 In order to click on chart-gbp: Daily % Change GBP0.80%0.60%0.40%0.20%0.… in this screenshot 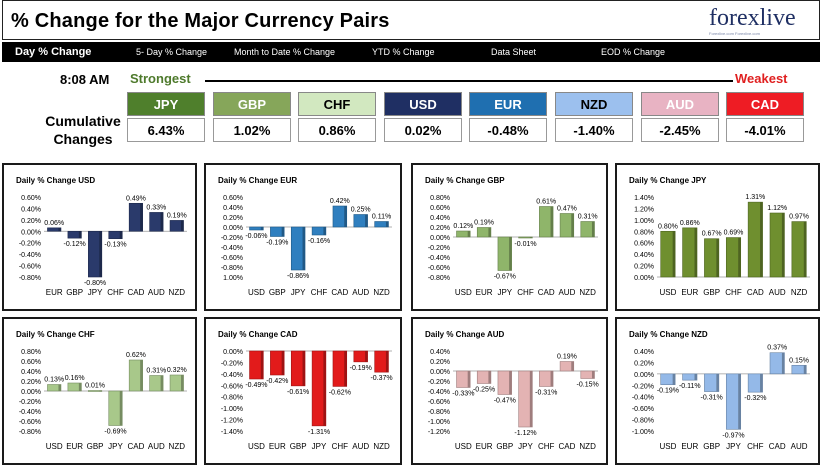, I will do `click(511, 236)`.